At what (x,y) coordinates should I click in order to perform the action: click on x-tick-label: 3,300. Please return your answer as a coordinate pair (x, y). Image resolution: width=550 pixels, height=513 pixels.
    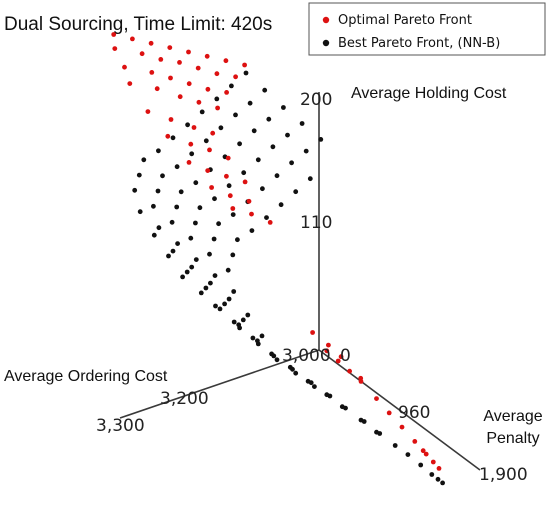
    Looking at the image, I should click on (120, 426).